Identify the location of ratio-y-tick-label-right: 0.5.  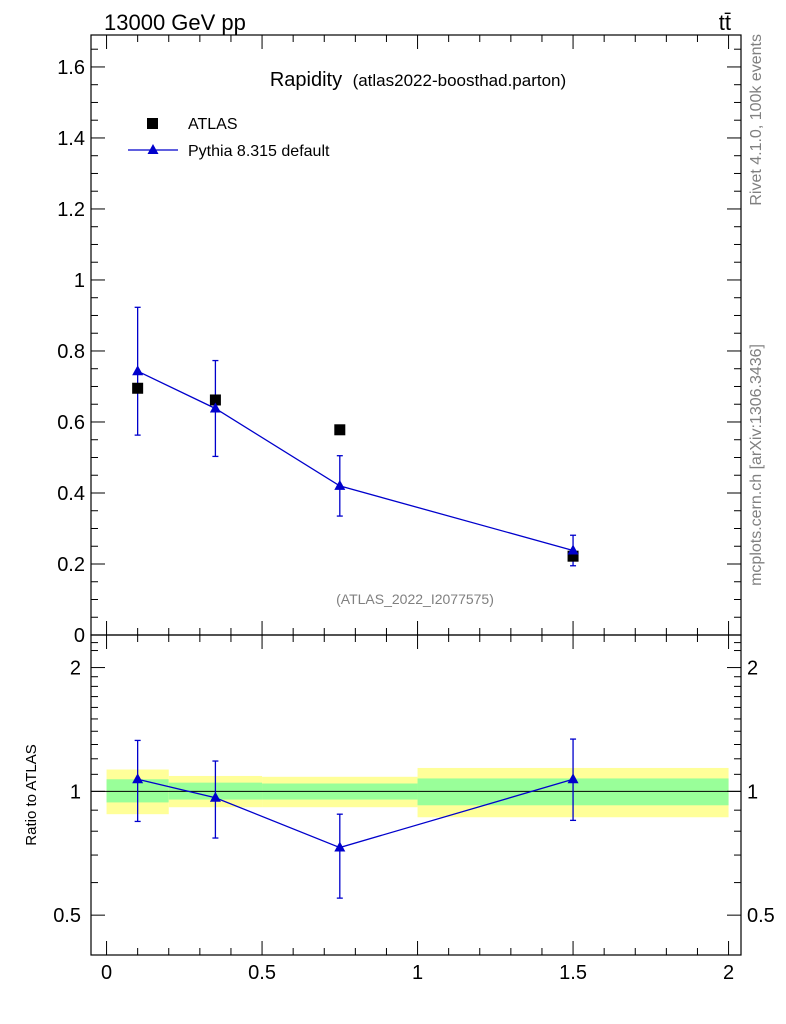
(761, 916).